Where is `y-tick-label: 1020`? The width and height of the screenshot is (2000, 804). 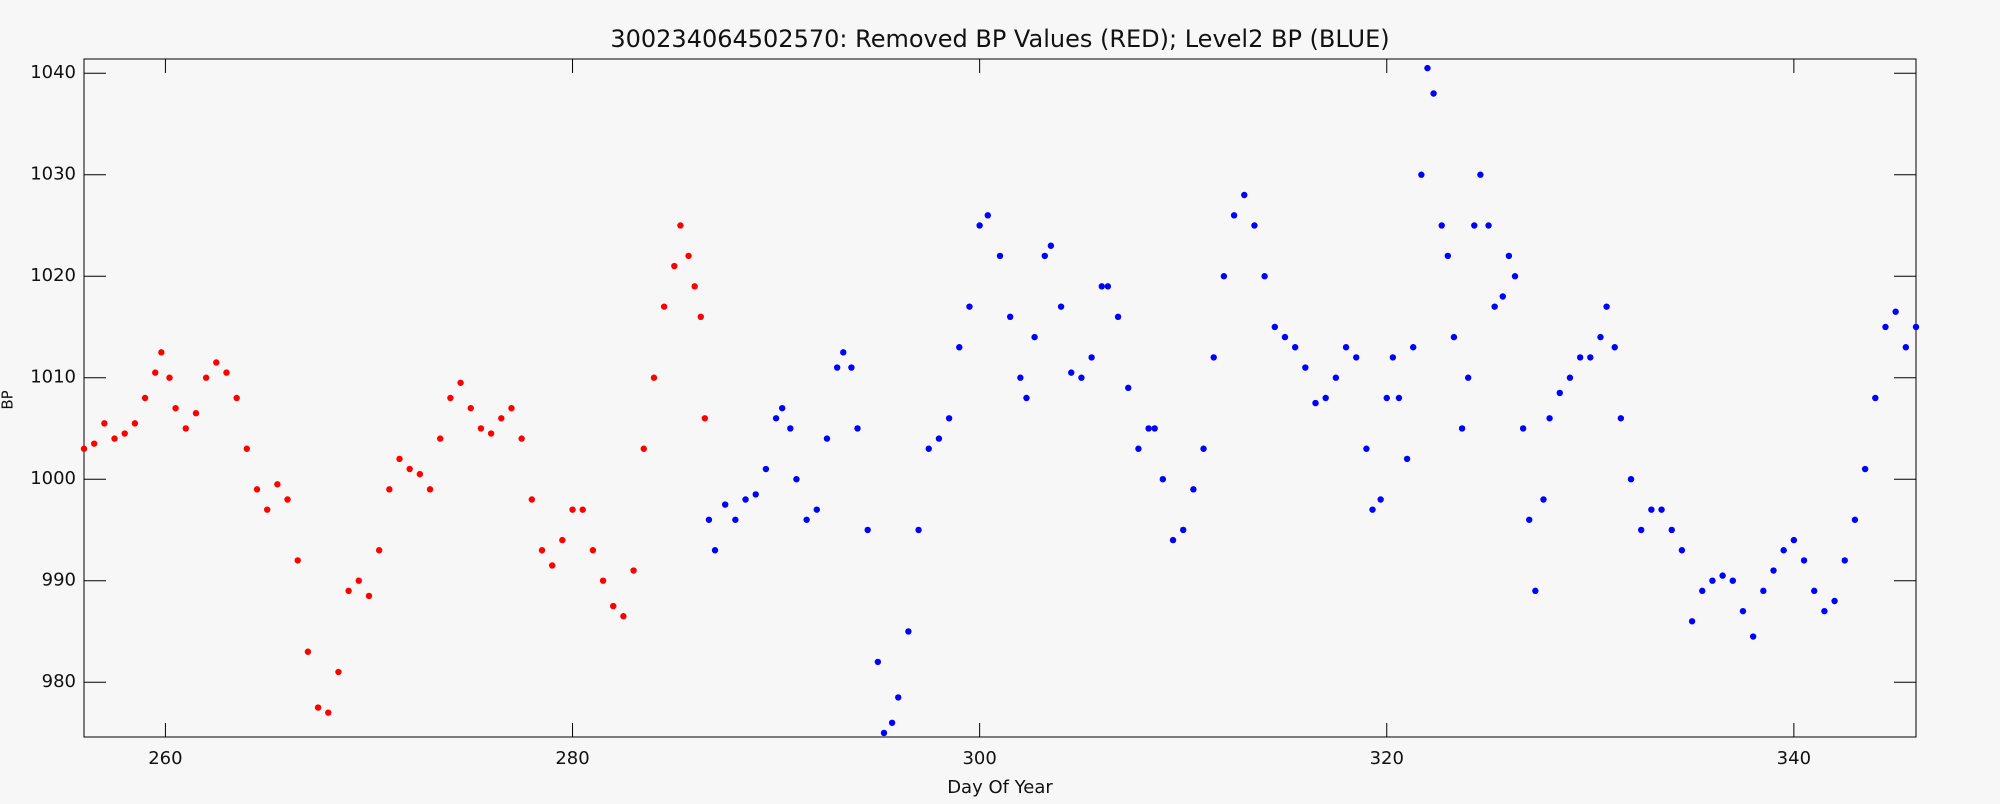 y-tick-label: 1020 is located at coordinates (53, 275).